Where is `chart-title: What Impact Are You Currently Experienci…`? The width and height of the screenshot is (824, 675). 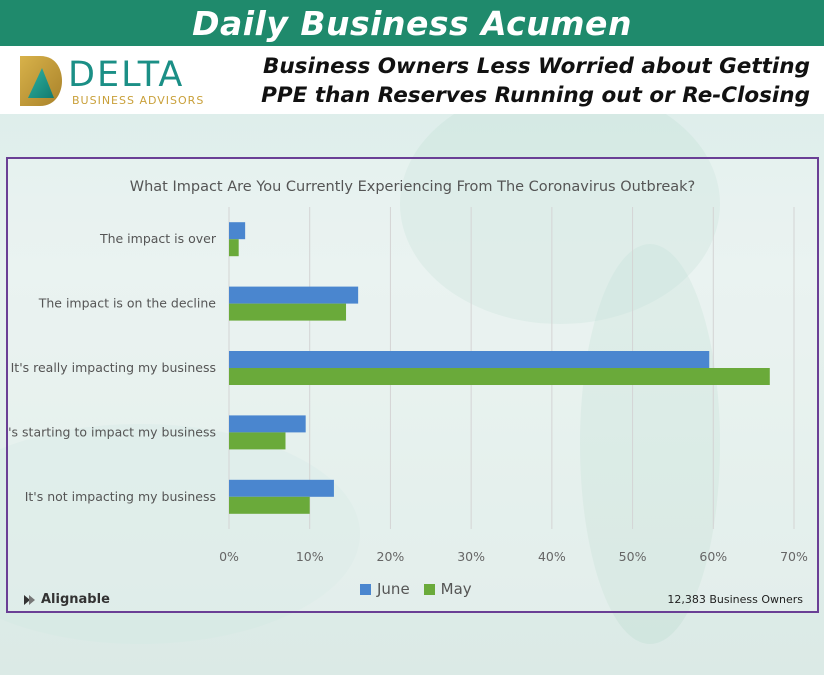 chart-title: What Impact Are You Currently Experienci… is located at coordinates (412, 187).